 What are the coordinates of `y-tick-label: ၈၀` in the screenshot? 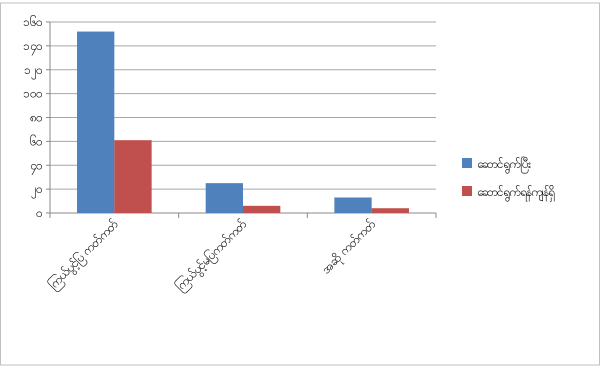 It's located at (36, 117).